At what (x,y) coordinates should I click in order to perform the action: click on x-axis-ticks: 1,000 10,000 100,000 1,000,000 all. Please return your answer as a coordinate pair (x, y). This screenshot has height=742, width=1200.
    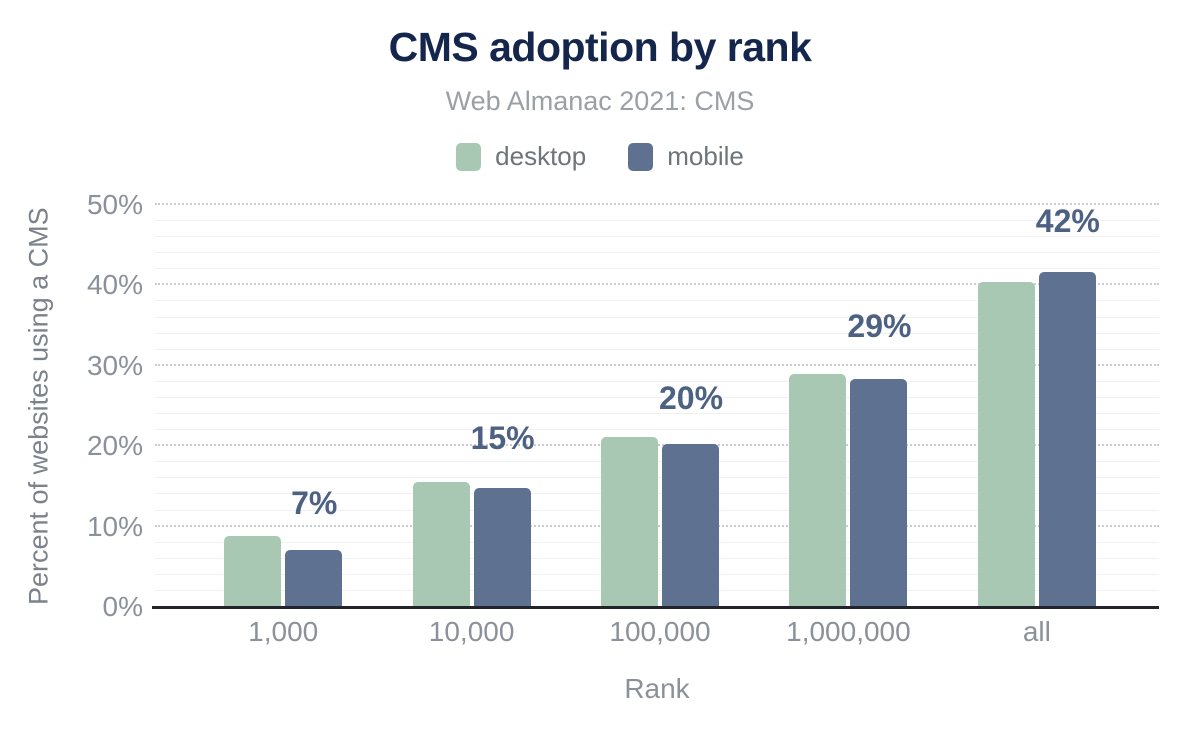
    Looking at the image, I should click on (657, 632).